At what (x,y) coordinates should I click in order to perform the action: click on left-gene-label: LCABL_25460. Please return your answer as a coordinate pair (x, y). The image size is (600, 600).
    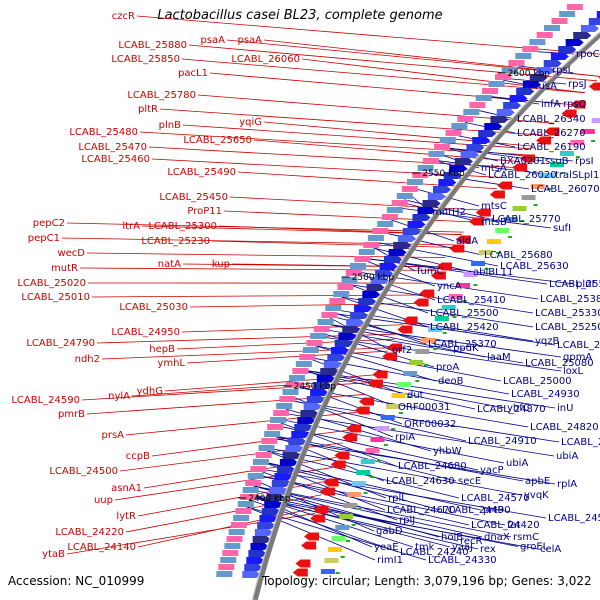
    Looking at the image, I should click on (115, 159).